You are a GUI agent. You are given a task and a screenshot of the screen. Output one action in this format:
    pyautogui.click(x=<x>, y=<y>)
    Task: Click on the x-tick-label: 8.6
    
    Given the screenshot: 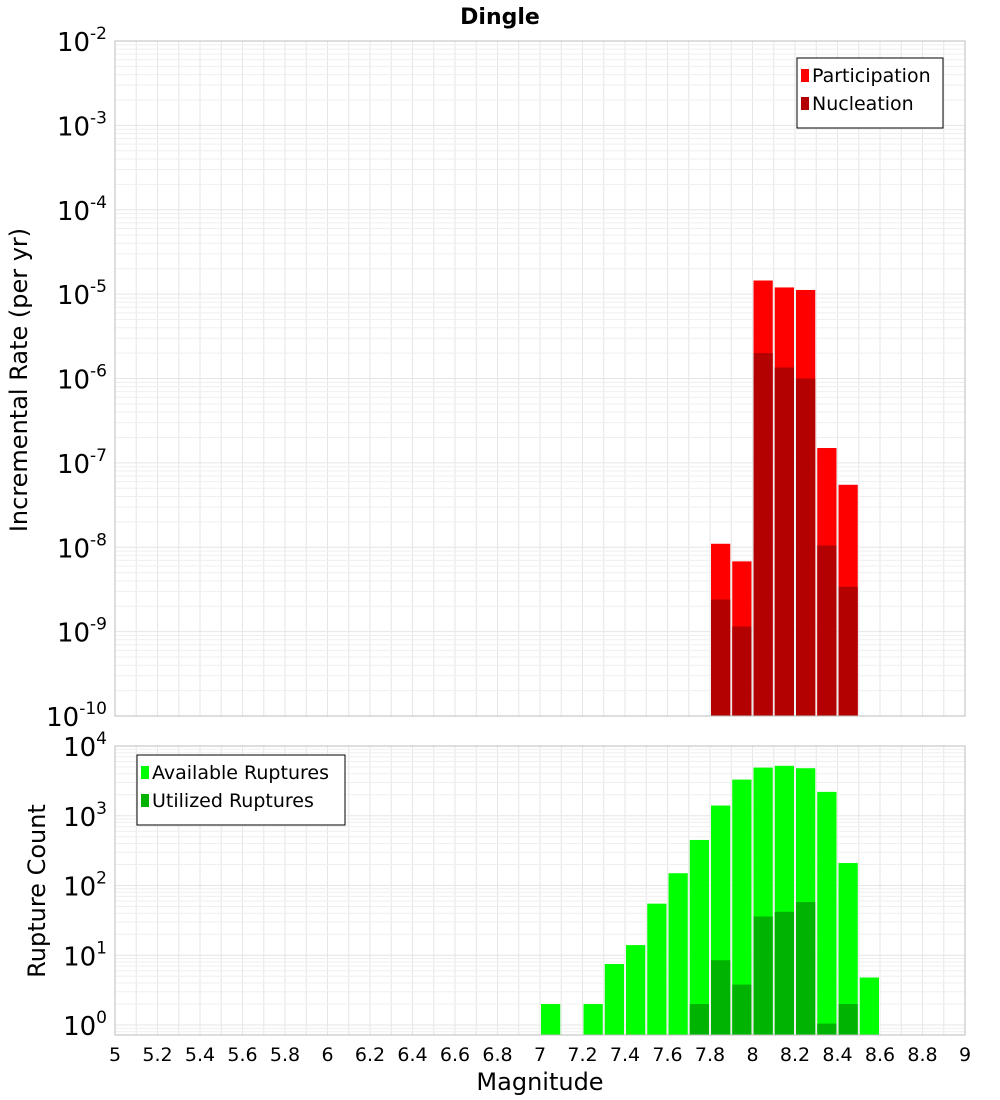 What is the action you would take?
    pyautogui.click(x=880, y=1055)
    